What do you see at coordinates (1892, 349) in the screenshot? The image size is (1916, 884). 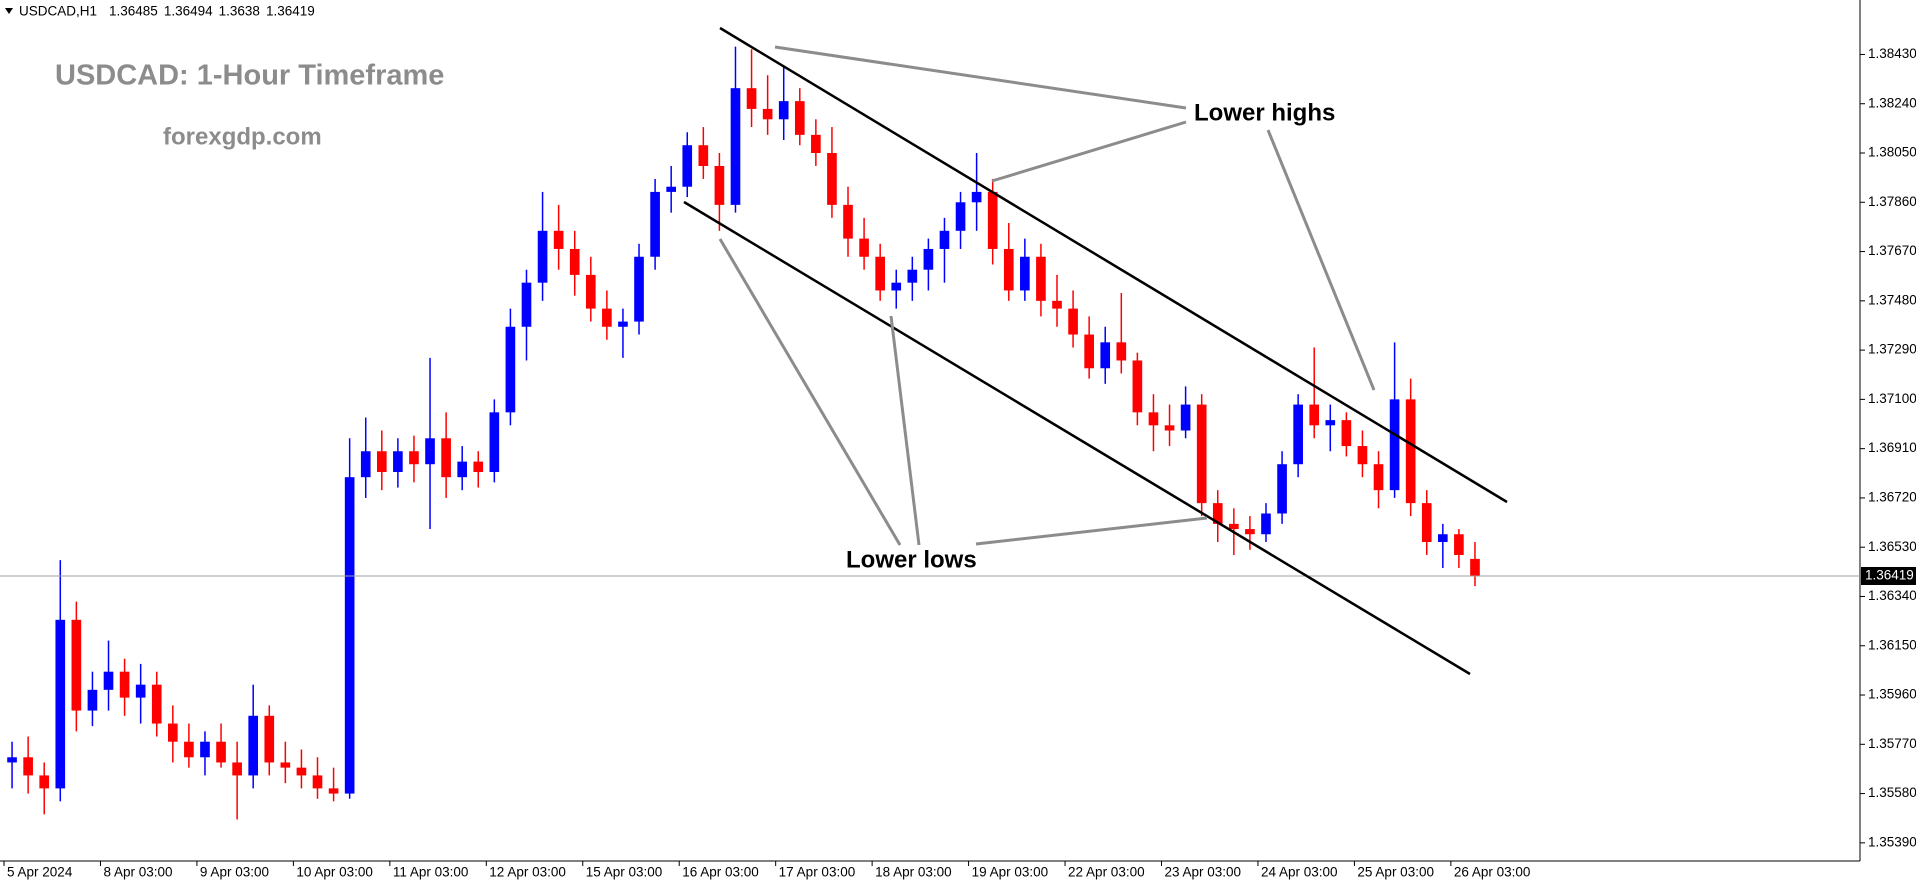 I see `y-tick-label: 1.37290` at bounding box center [1892, 349].